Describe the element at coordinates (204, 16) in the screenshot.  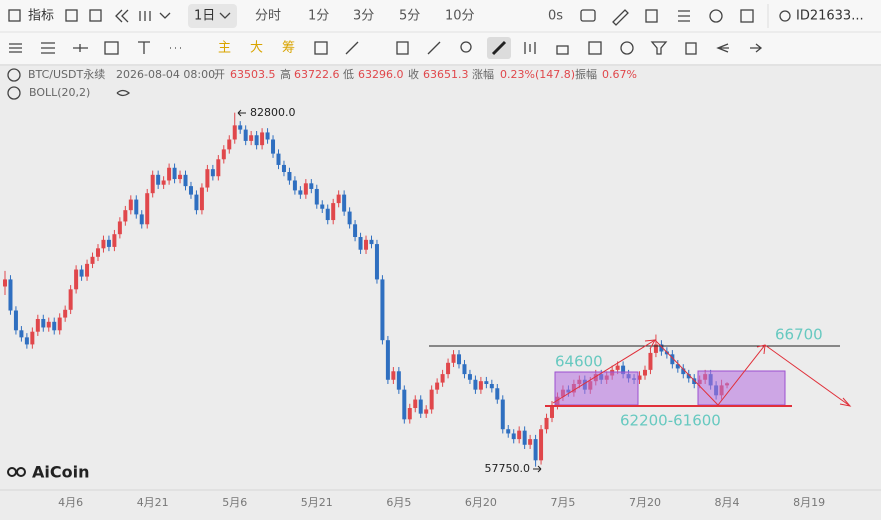
I see `interval-button: 1日` at that location.